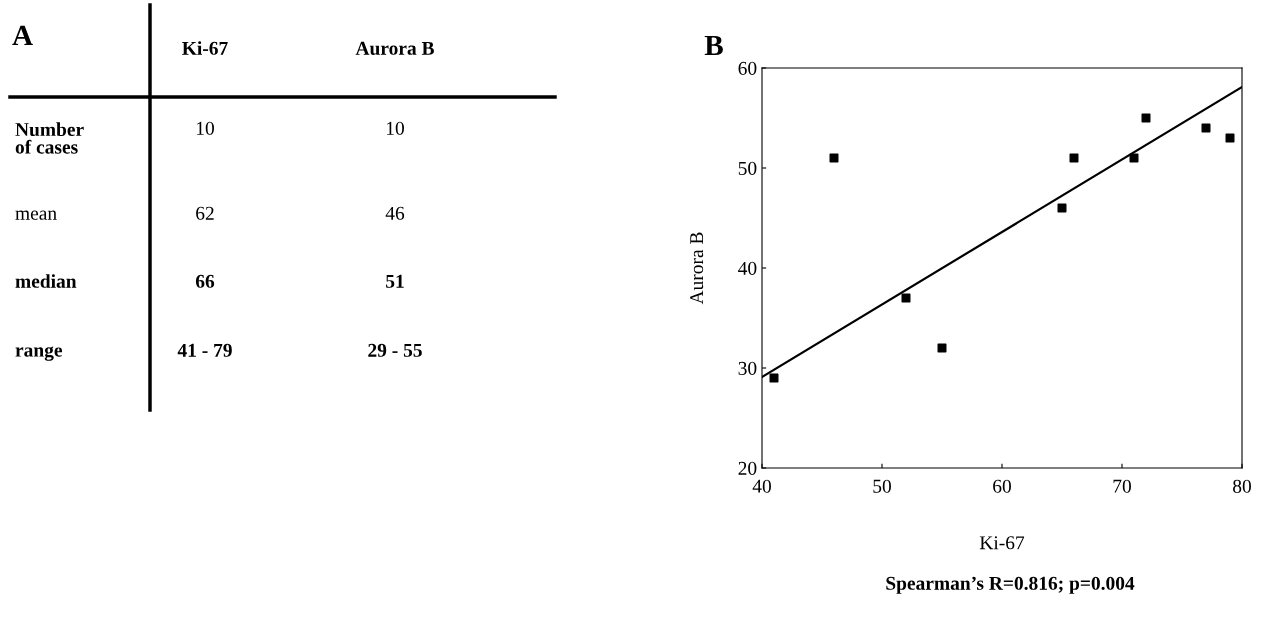  What do you see at coordinates (1002, 486) in the screenshot?
I see `x-tick-label: 60` at bounding box center [1002, 486].